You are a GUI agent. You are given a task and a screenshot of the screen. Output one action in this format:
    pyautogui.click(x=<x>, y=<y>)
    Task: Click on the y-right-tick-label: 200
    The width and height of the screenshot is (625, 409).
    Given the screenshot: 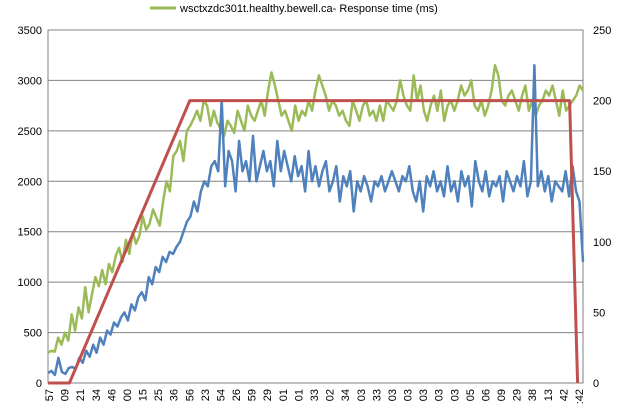 What is the action you would take?
    pyautogui.click(x=602, y=102)
    